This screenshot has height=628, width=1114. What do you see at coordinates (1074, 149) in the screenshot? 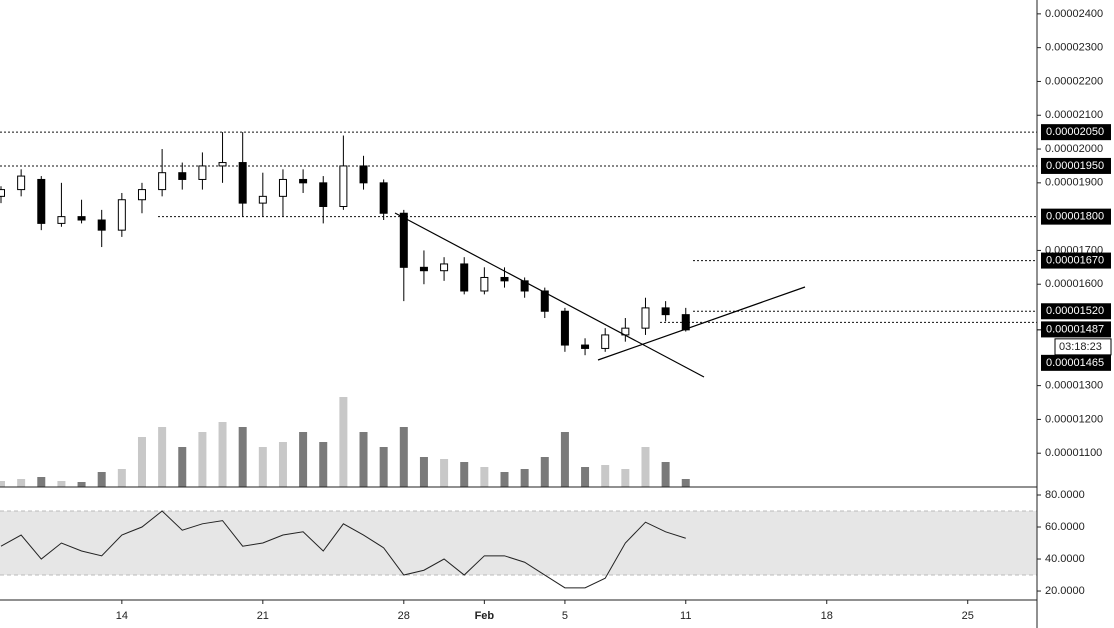
I see `y-tick-label: 0.00002000` at bounding box center [1074, 149].